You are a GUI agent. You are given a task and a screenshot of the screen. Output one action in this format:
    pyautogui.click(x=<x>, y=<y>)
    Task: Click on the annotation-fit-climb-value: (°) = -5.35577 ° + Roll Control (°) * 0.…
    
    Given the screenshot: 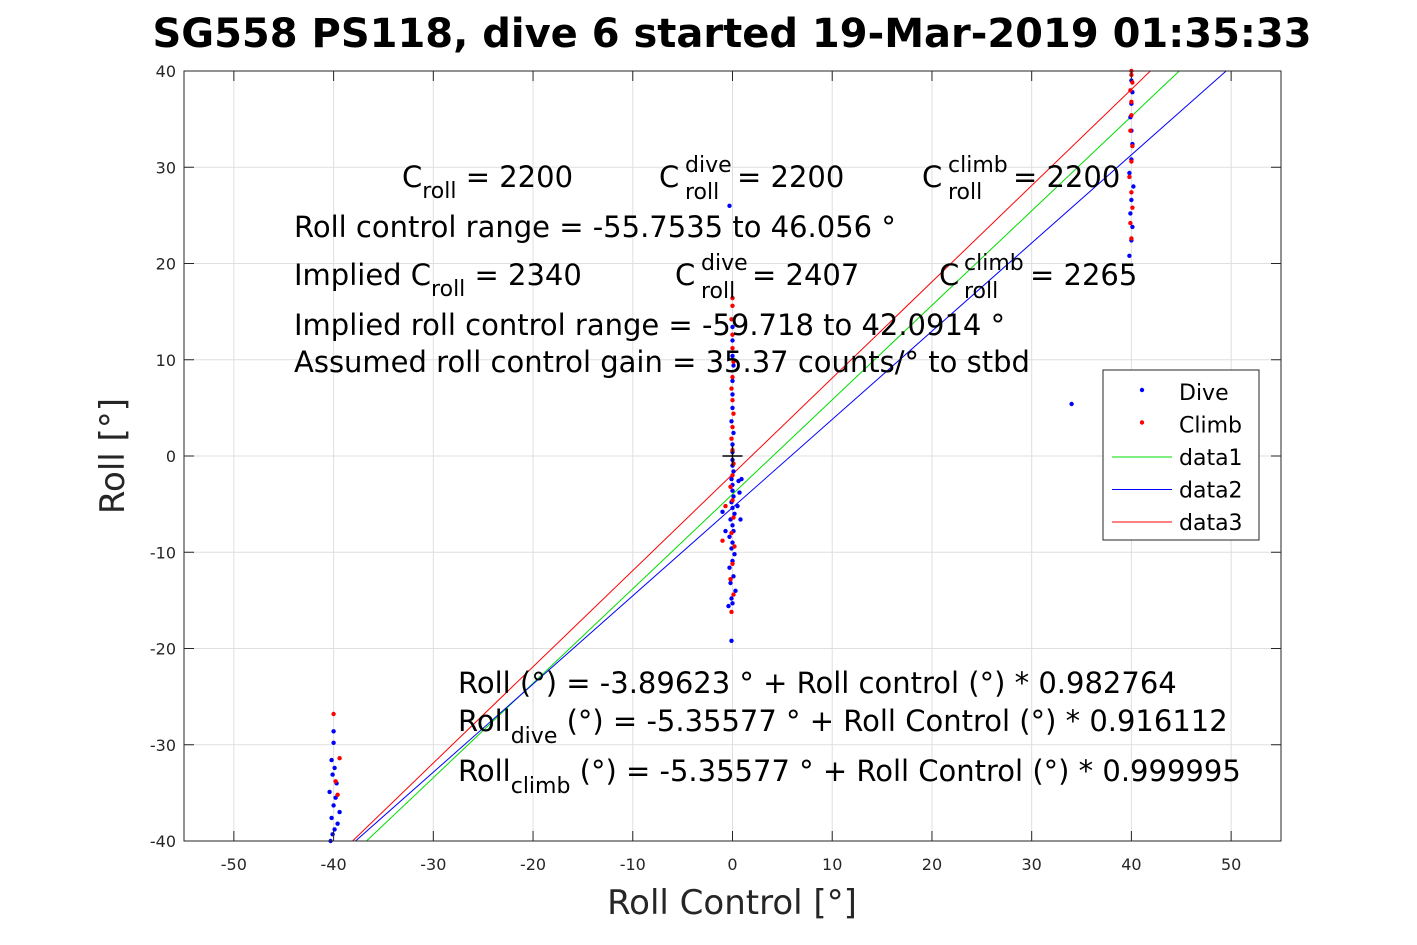 What is the action you would take?
    pyautogui.click(x=905, y=771)
    